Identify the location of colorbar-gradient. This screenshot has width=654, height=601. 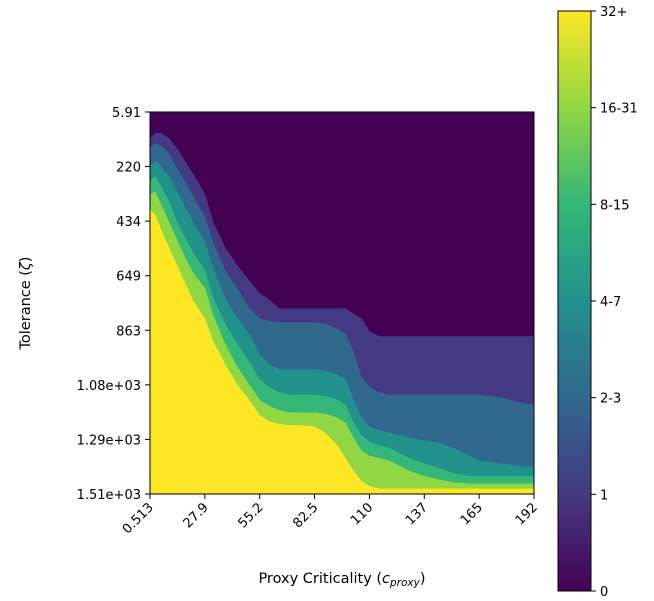
(574, 301).